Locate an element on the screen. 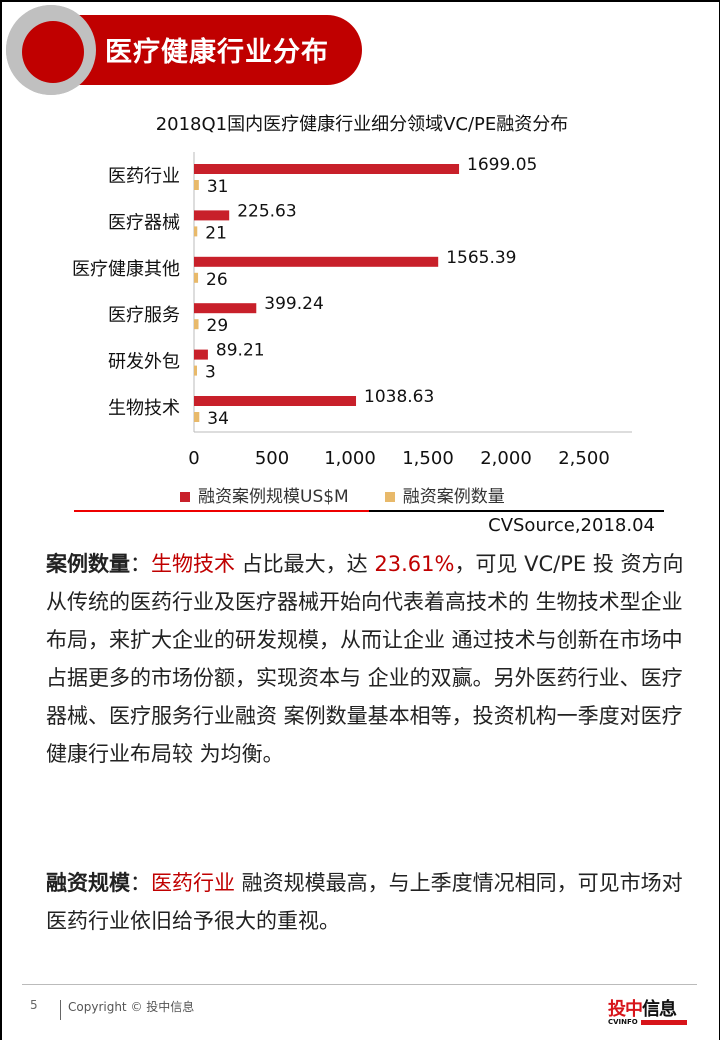 This screenshot has height=1040, width=720. data-label: 1565.39 is located at coordinates (481, 258).